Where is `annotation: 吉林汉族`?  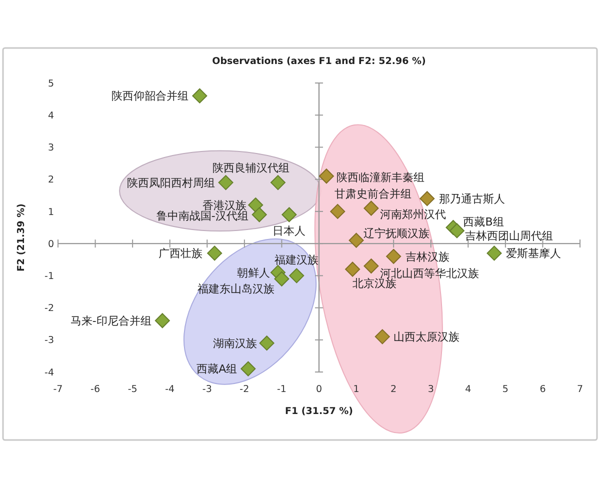
annotation: 吉林汉族 is located at coordinates (428, 257).